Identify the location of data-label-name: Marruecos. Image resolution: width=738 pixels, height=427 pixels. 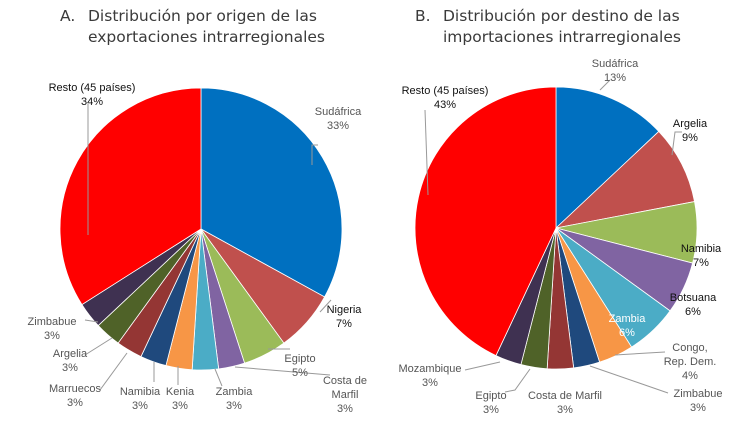
(75, 389).